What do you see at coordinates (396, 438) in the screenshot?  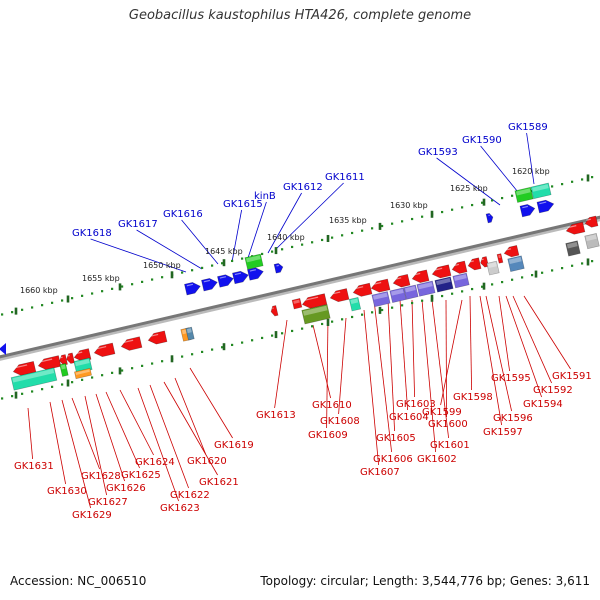 I see `reverse-gene-label: GK1605` at bounding box center [396, 438].